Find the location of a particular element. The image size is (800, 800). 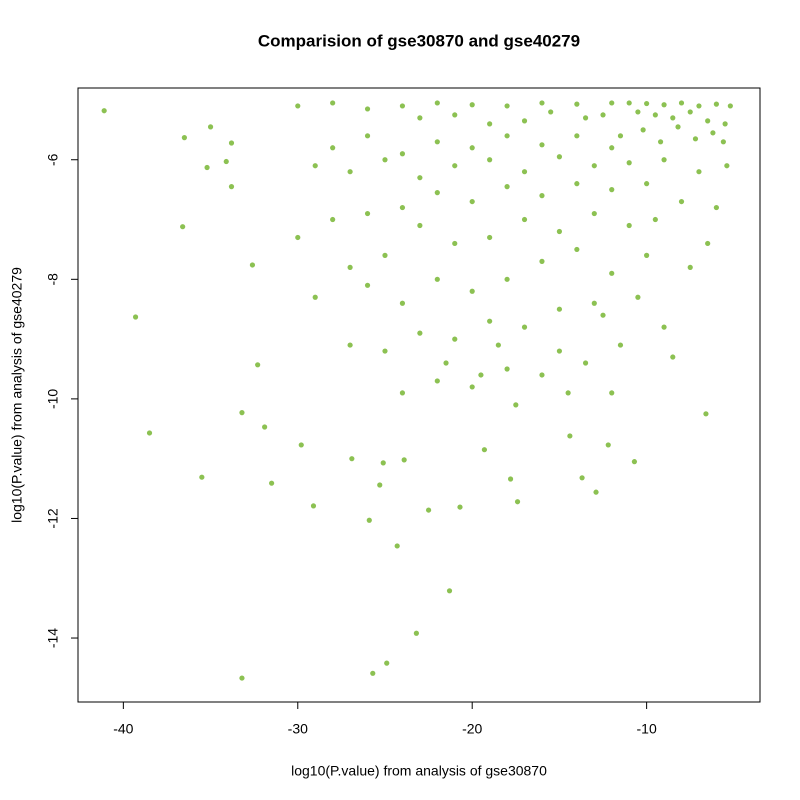

x-tick-label: -30 is located at coordinates (298, 729).